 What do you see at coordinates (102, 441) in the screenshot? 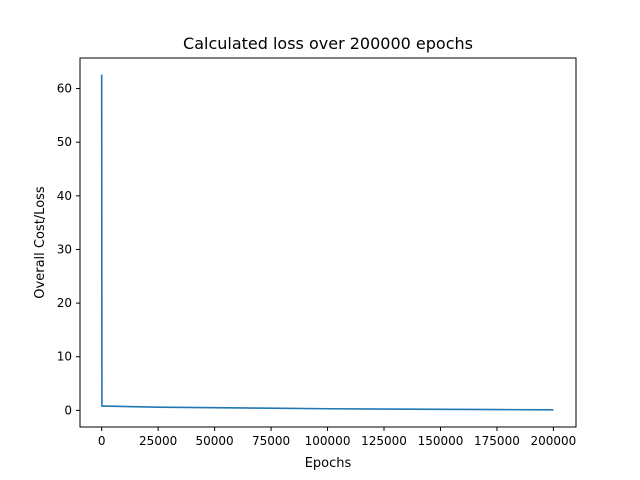
I see `x-tick-label: 0` at bounding box center [102, 441].